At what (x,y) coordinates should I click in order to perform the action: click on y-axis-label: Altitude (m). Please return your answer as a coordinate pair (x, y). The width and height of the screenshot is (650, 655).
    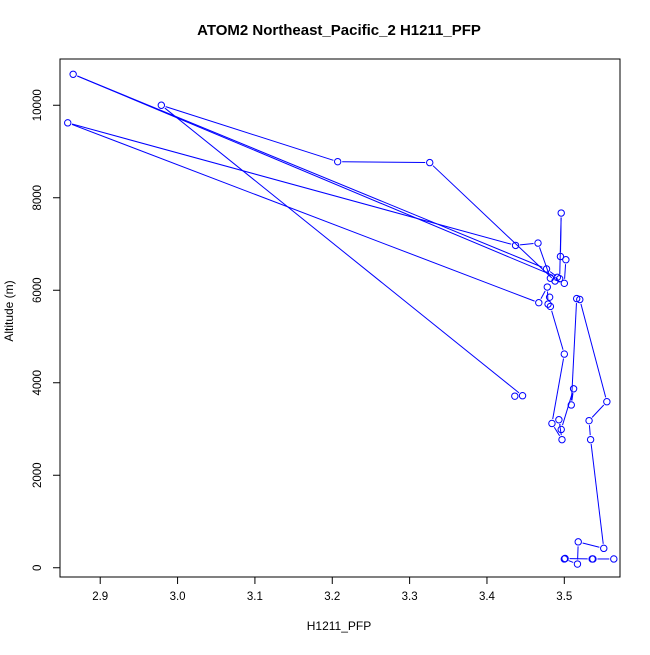
    Looking at the image, I should click on (9, 310).